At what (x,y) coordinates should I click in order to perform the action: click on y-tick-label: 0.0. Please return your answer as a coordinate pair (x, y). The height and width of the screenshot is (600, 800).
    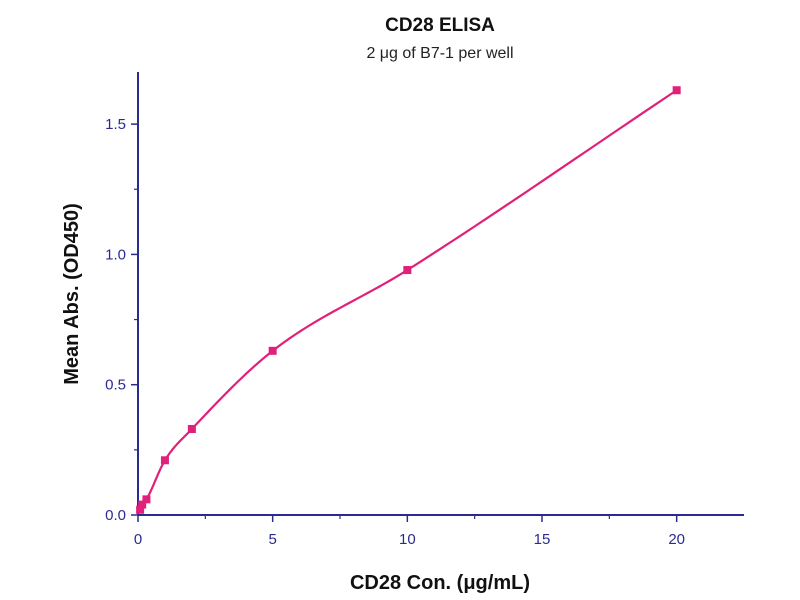
    Looking at the image, I should click on (115, 515).